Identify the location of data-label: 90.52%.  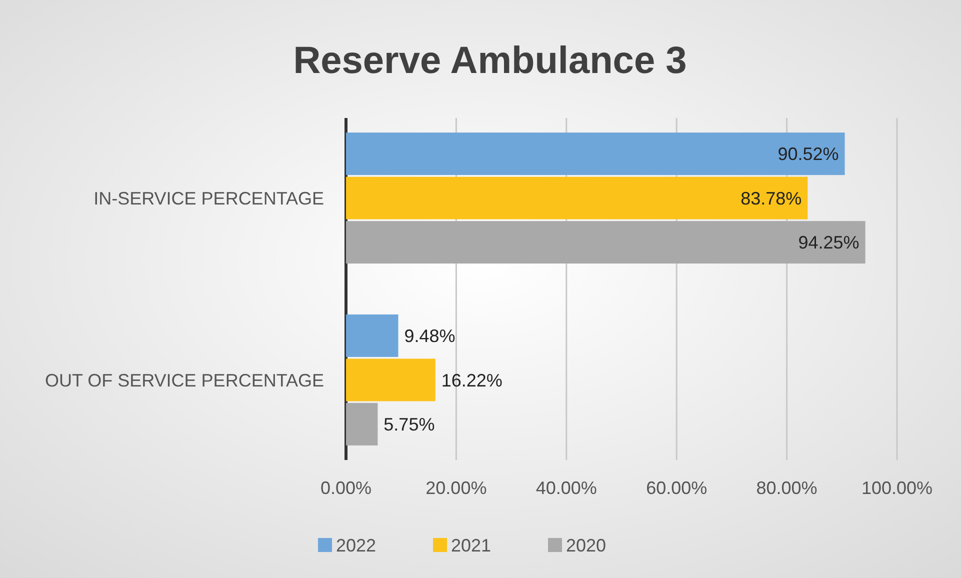
(808, 154).